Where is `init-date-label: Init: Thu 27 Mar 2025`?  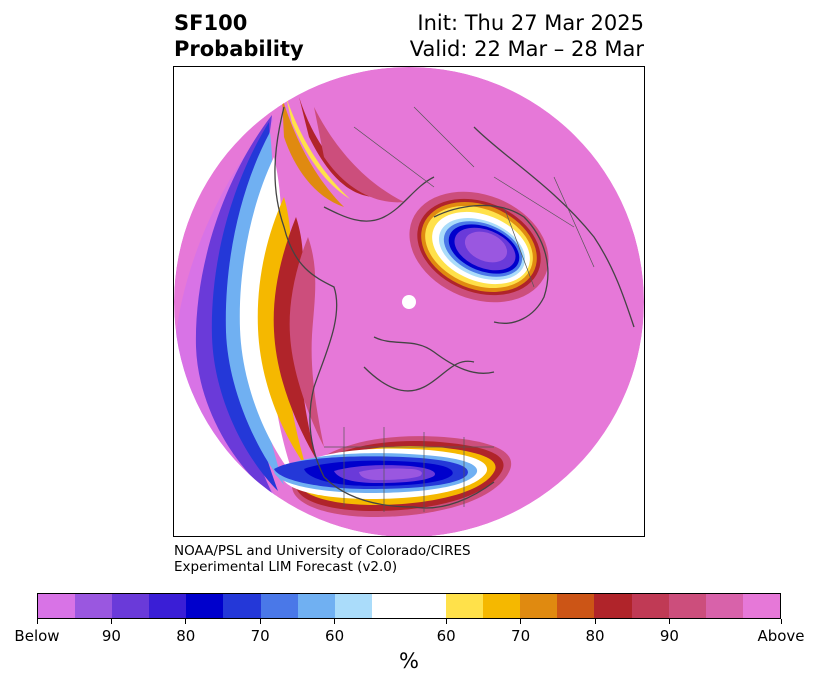 init-date-label: Init: Thu 27 Mar 2025 is located at coordinates (530, 23).